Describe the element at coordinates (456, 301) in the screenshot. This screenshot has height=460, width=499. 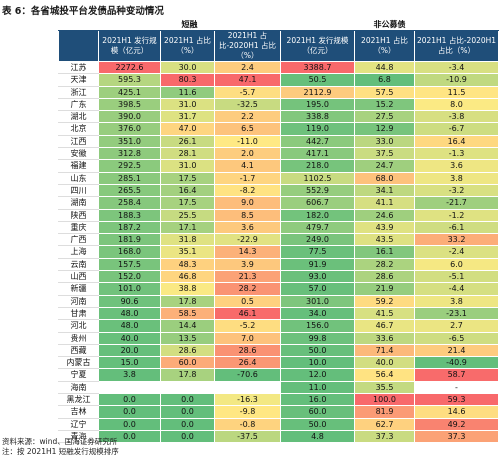
I see `value-cell: 3.8` at that location.